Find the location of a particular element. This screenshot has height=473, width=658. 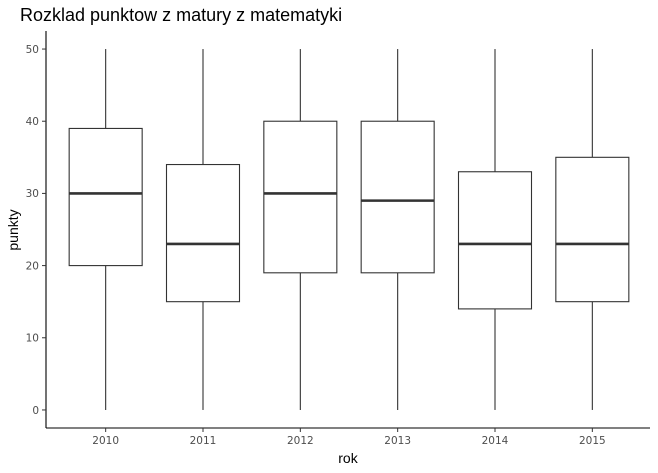

box-2012 is located at coordinates (300, 229).